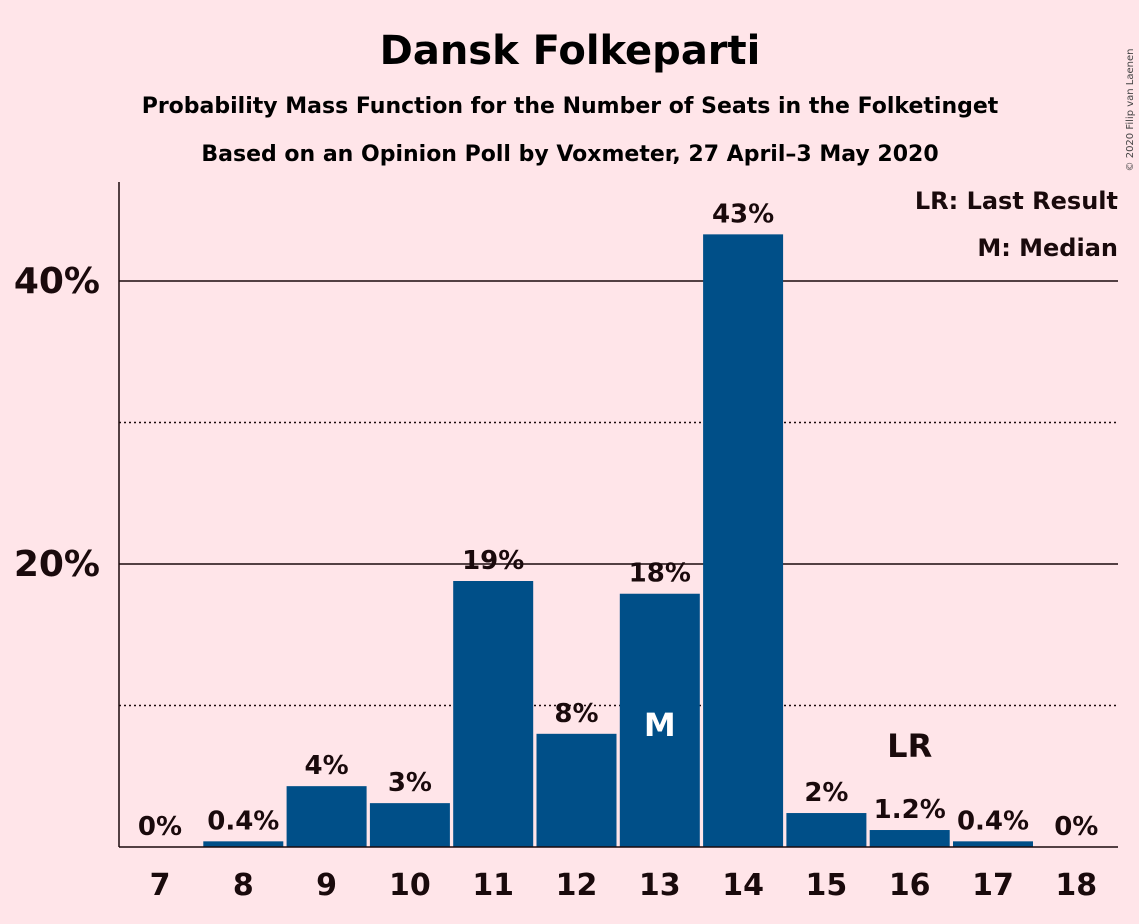 The image size is (1139, 924). What do you see at coordinates (660, 885) in the screenshot?
I see `x-tick-label-13: 13` at bounding box center [660, 885].